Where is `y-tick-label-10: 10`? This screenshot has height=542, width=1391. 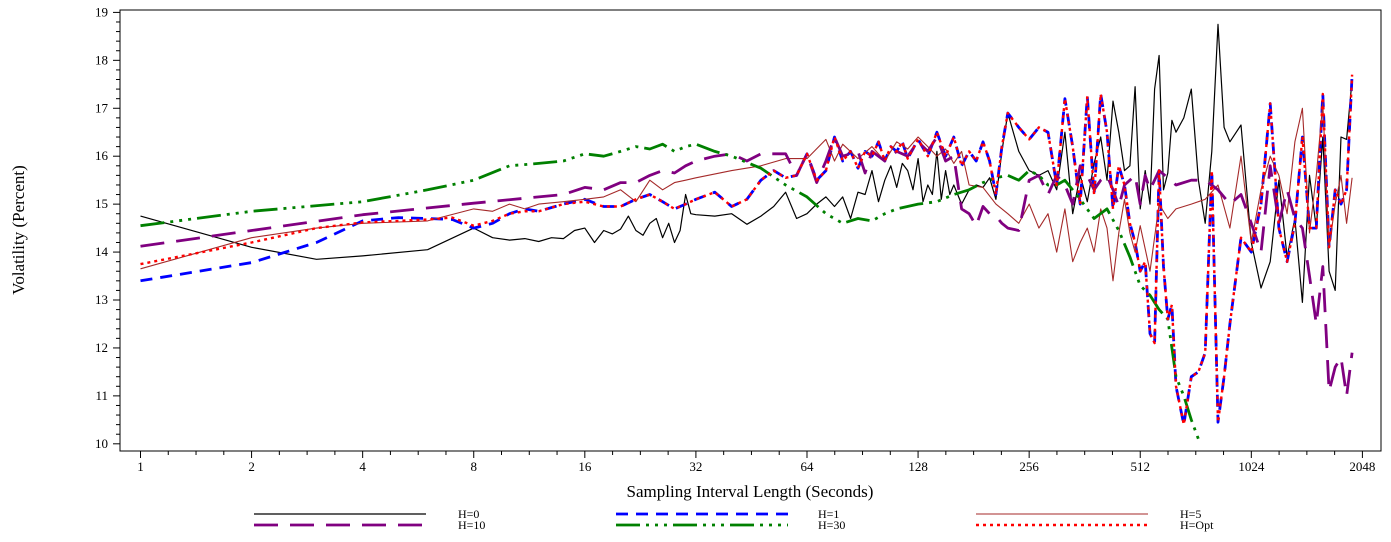 y-tick-label-10: 10 is located at coordinates (101, 443).